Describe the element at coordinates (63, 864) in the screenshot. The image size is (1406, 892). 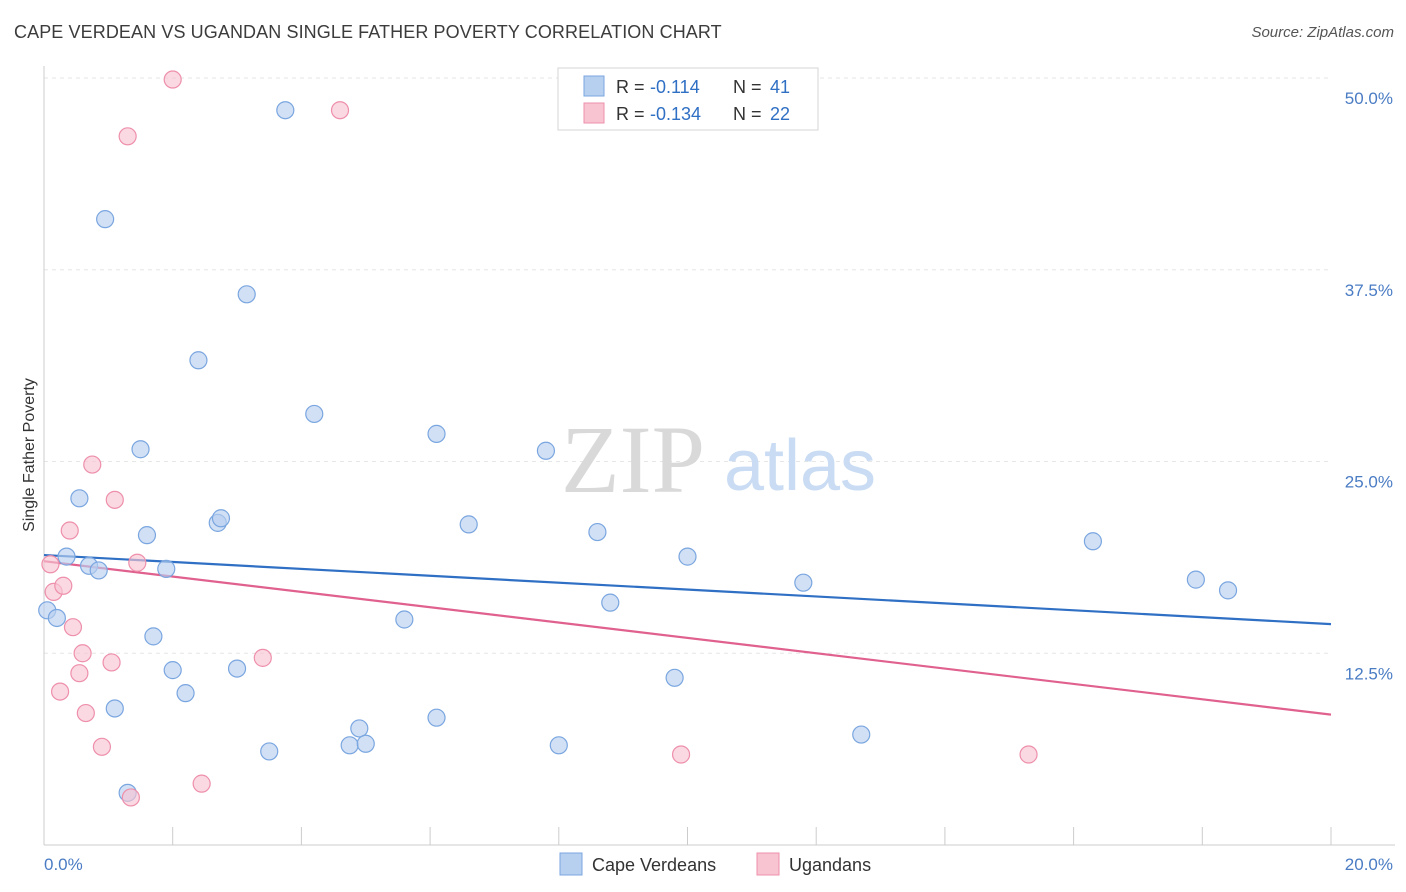
I see `x-tick-label: 0.0%` at that location.